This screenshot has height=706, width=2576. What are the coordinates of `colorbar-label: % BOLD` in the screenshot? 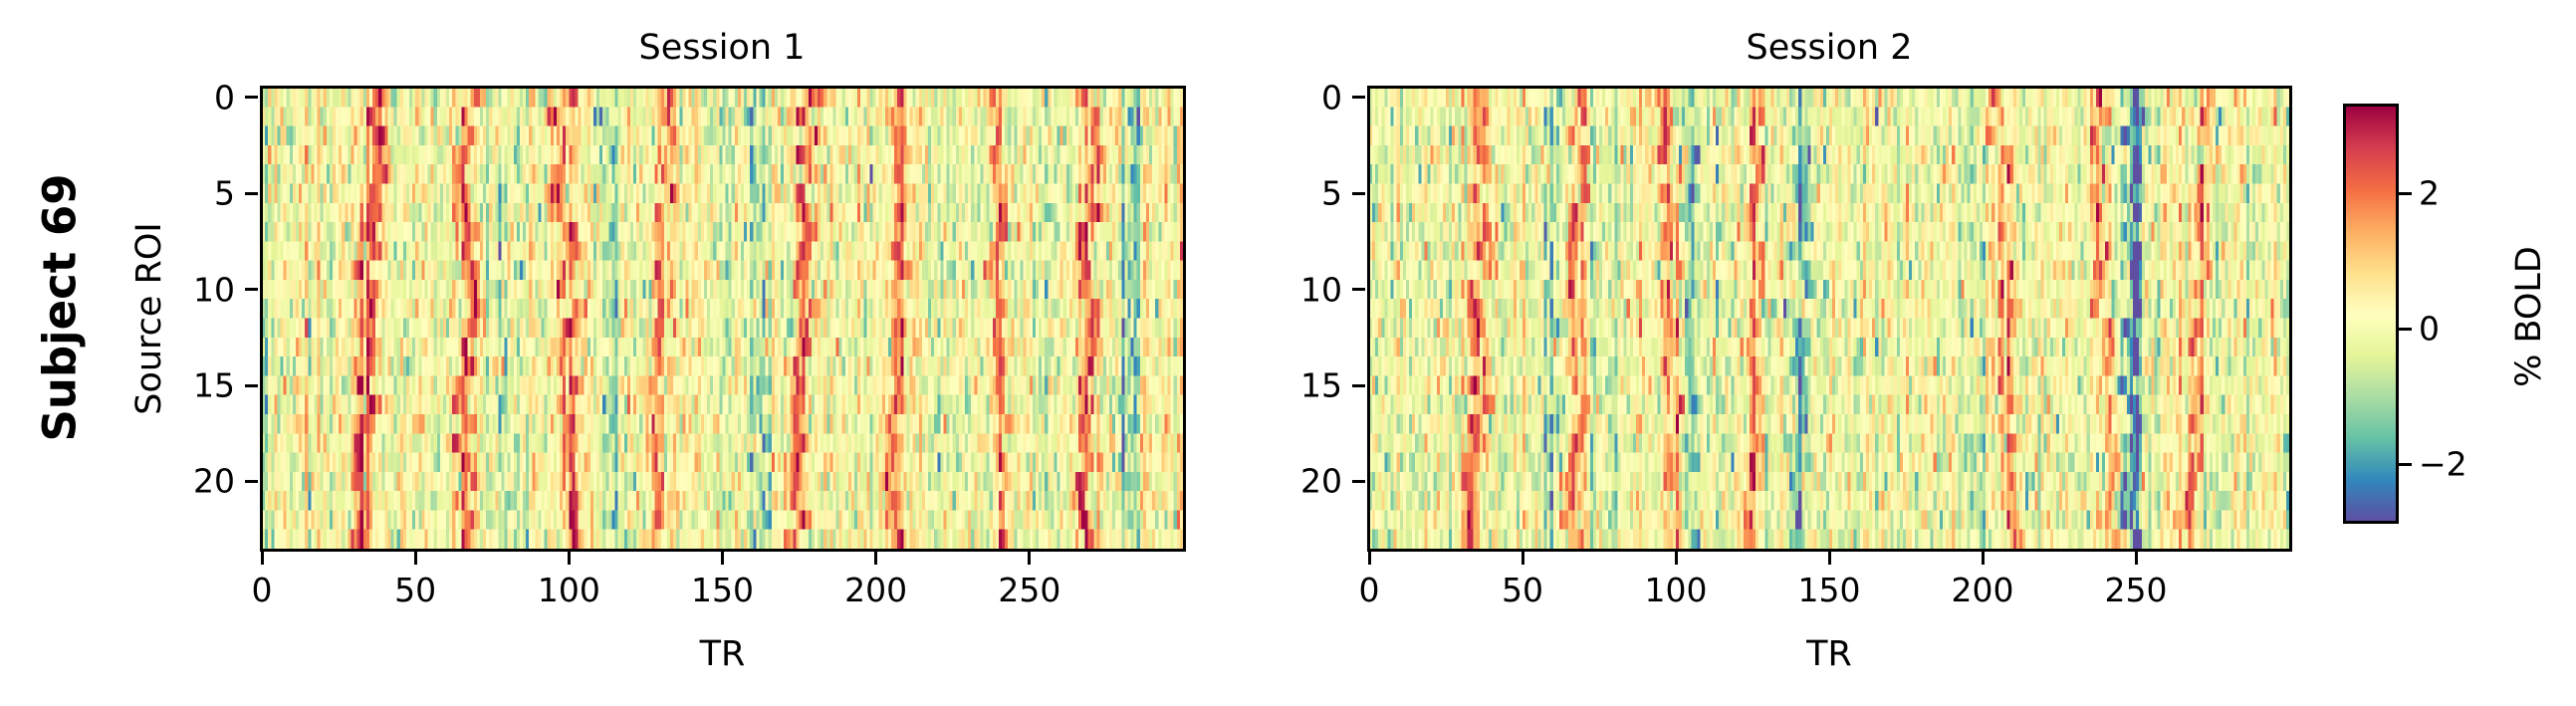 It's located at (2529, 317).